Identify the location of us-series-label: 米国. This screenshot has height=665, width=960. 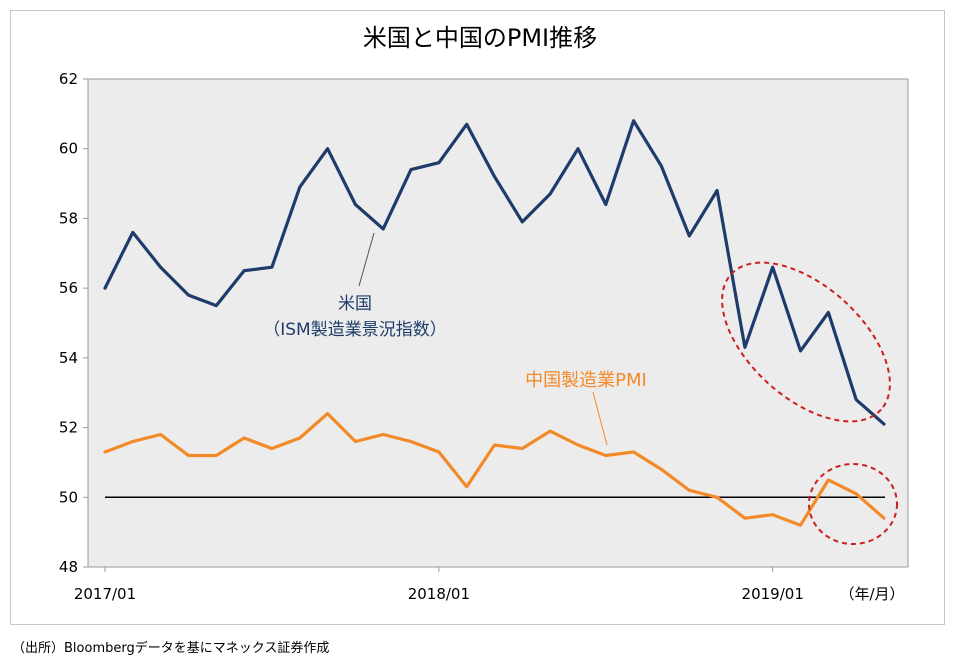
(355, 304).